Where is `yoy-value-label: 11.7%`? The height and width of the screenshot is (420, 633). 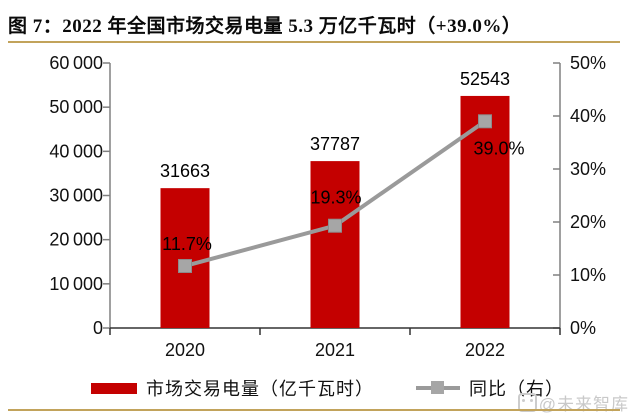 yoy-value-label: 11.7% is located at coordinates (187, 244).